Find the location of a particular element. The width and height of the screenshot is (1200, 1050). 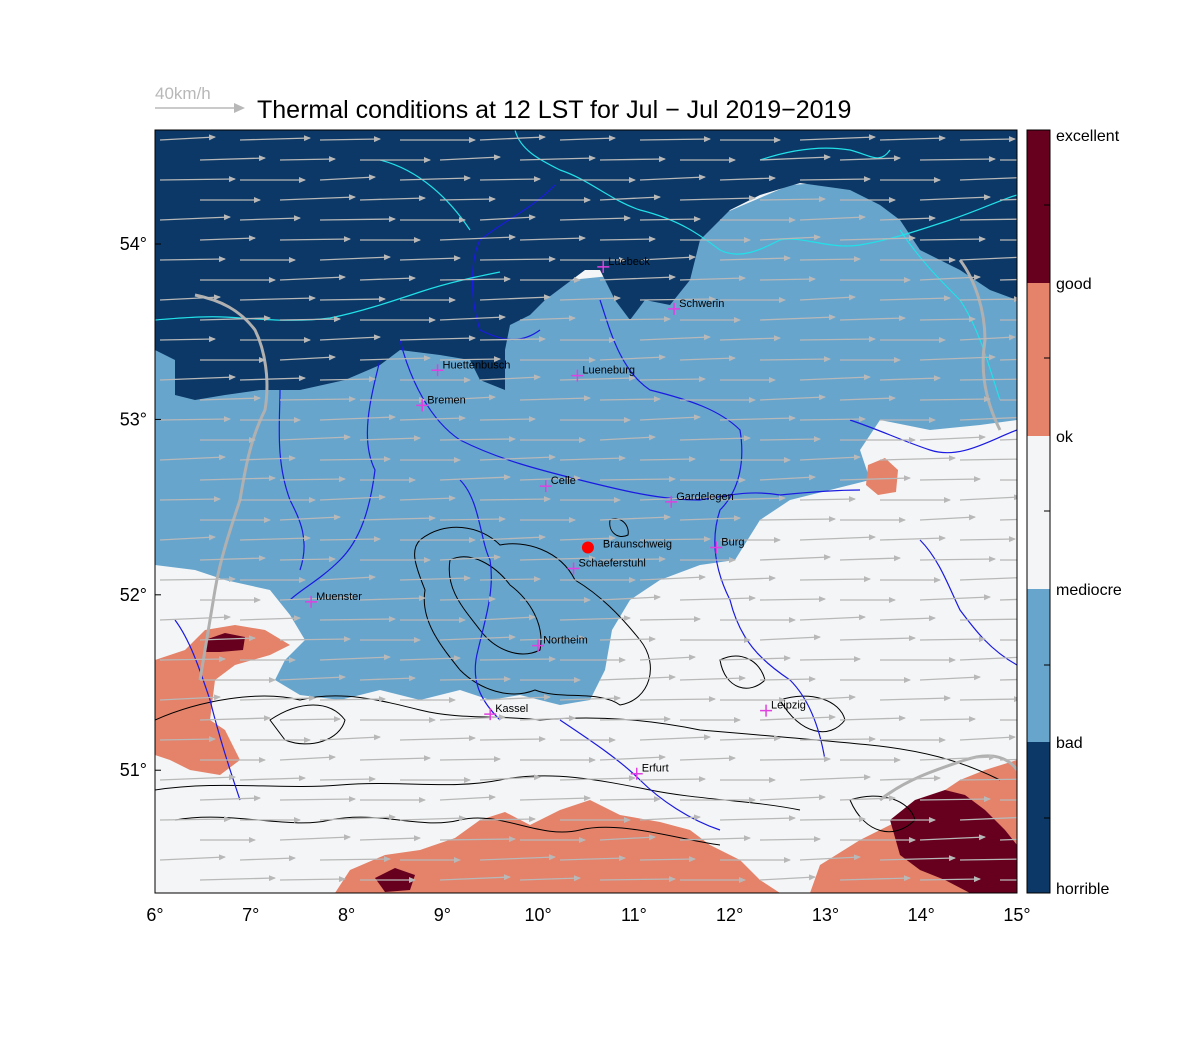

city-label: Celle is located at coordinates (563, 481).